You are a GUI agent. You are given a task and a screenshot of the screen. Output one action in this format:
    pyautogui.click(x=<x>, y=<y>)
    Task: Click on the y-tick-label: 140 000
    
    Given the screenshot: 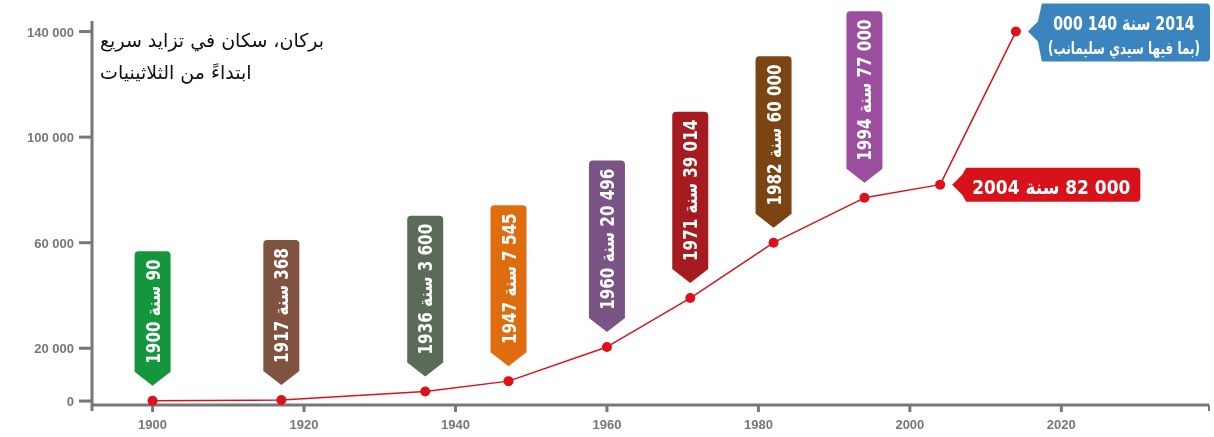 What is the action you would take?
    pyautogui.click(x=50, y=32)
    